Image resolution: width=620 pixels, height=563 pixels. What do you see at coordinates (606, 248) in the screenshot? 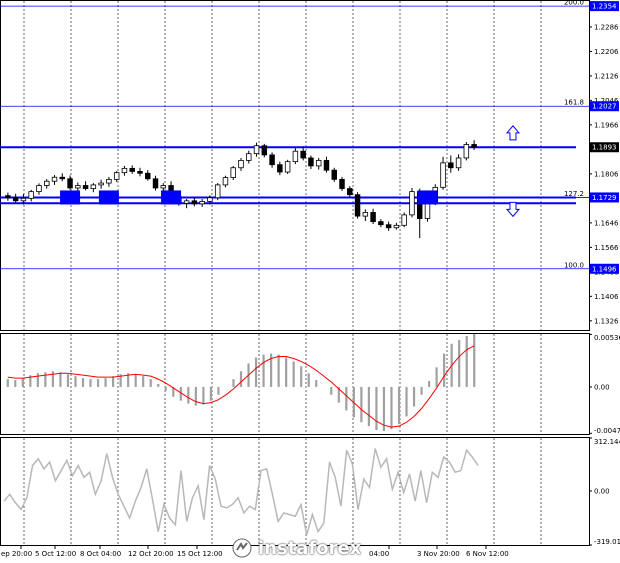
I see `price-tick-label: 1.1566` at bounding box center [606, 248].